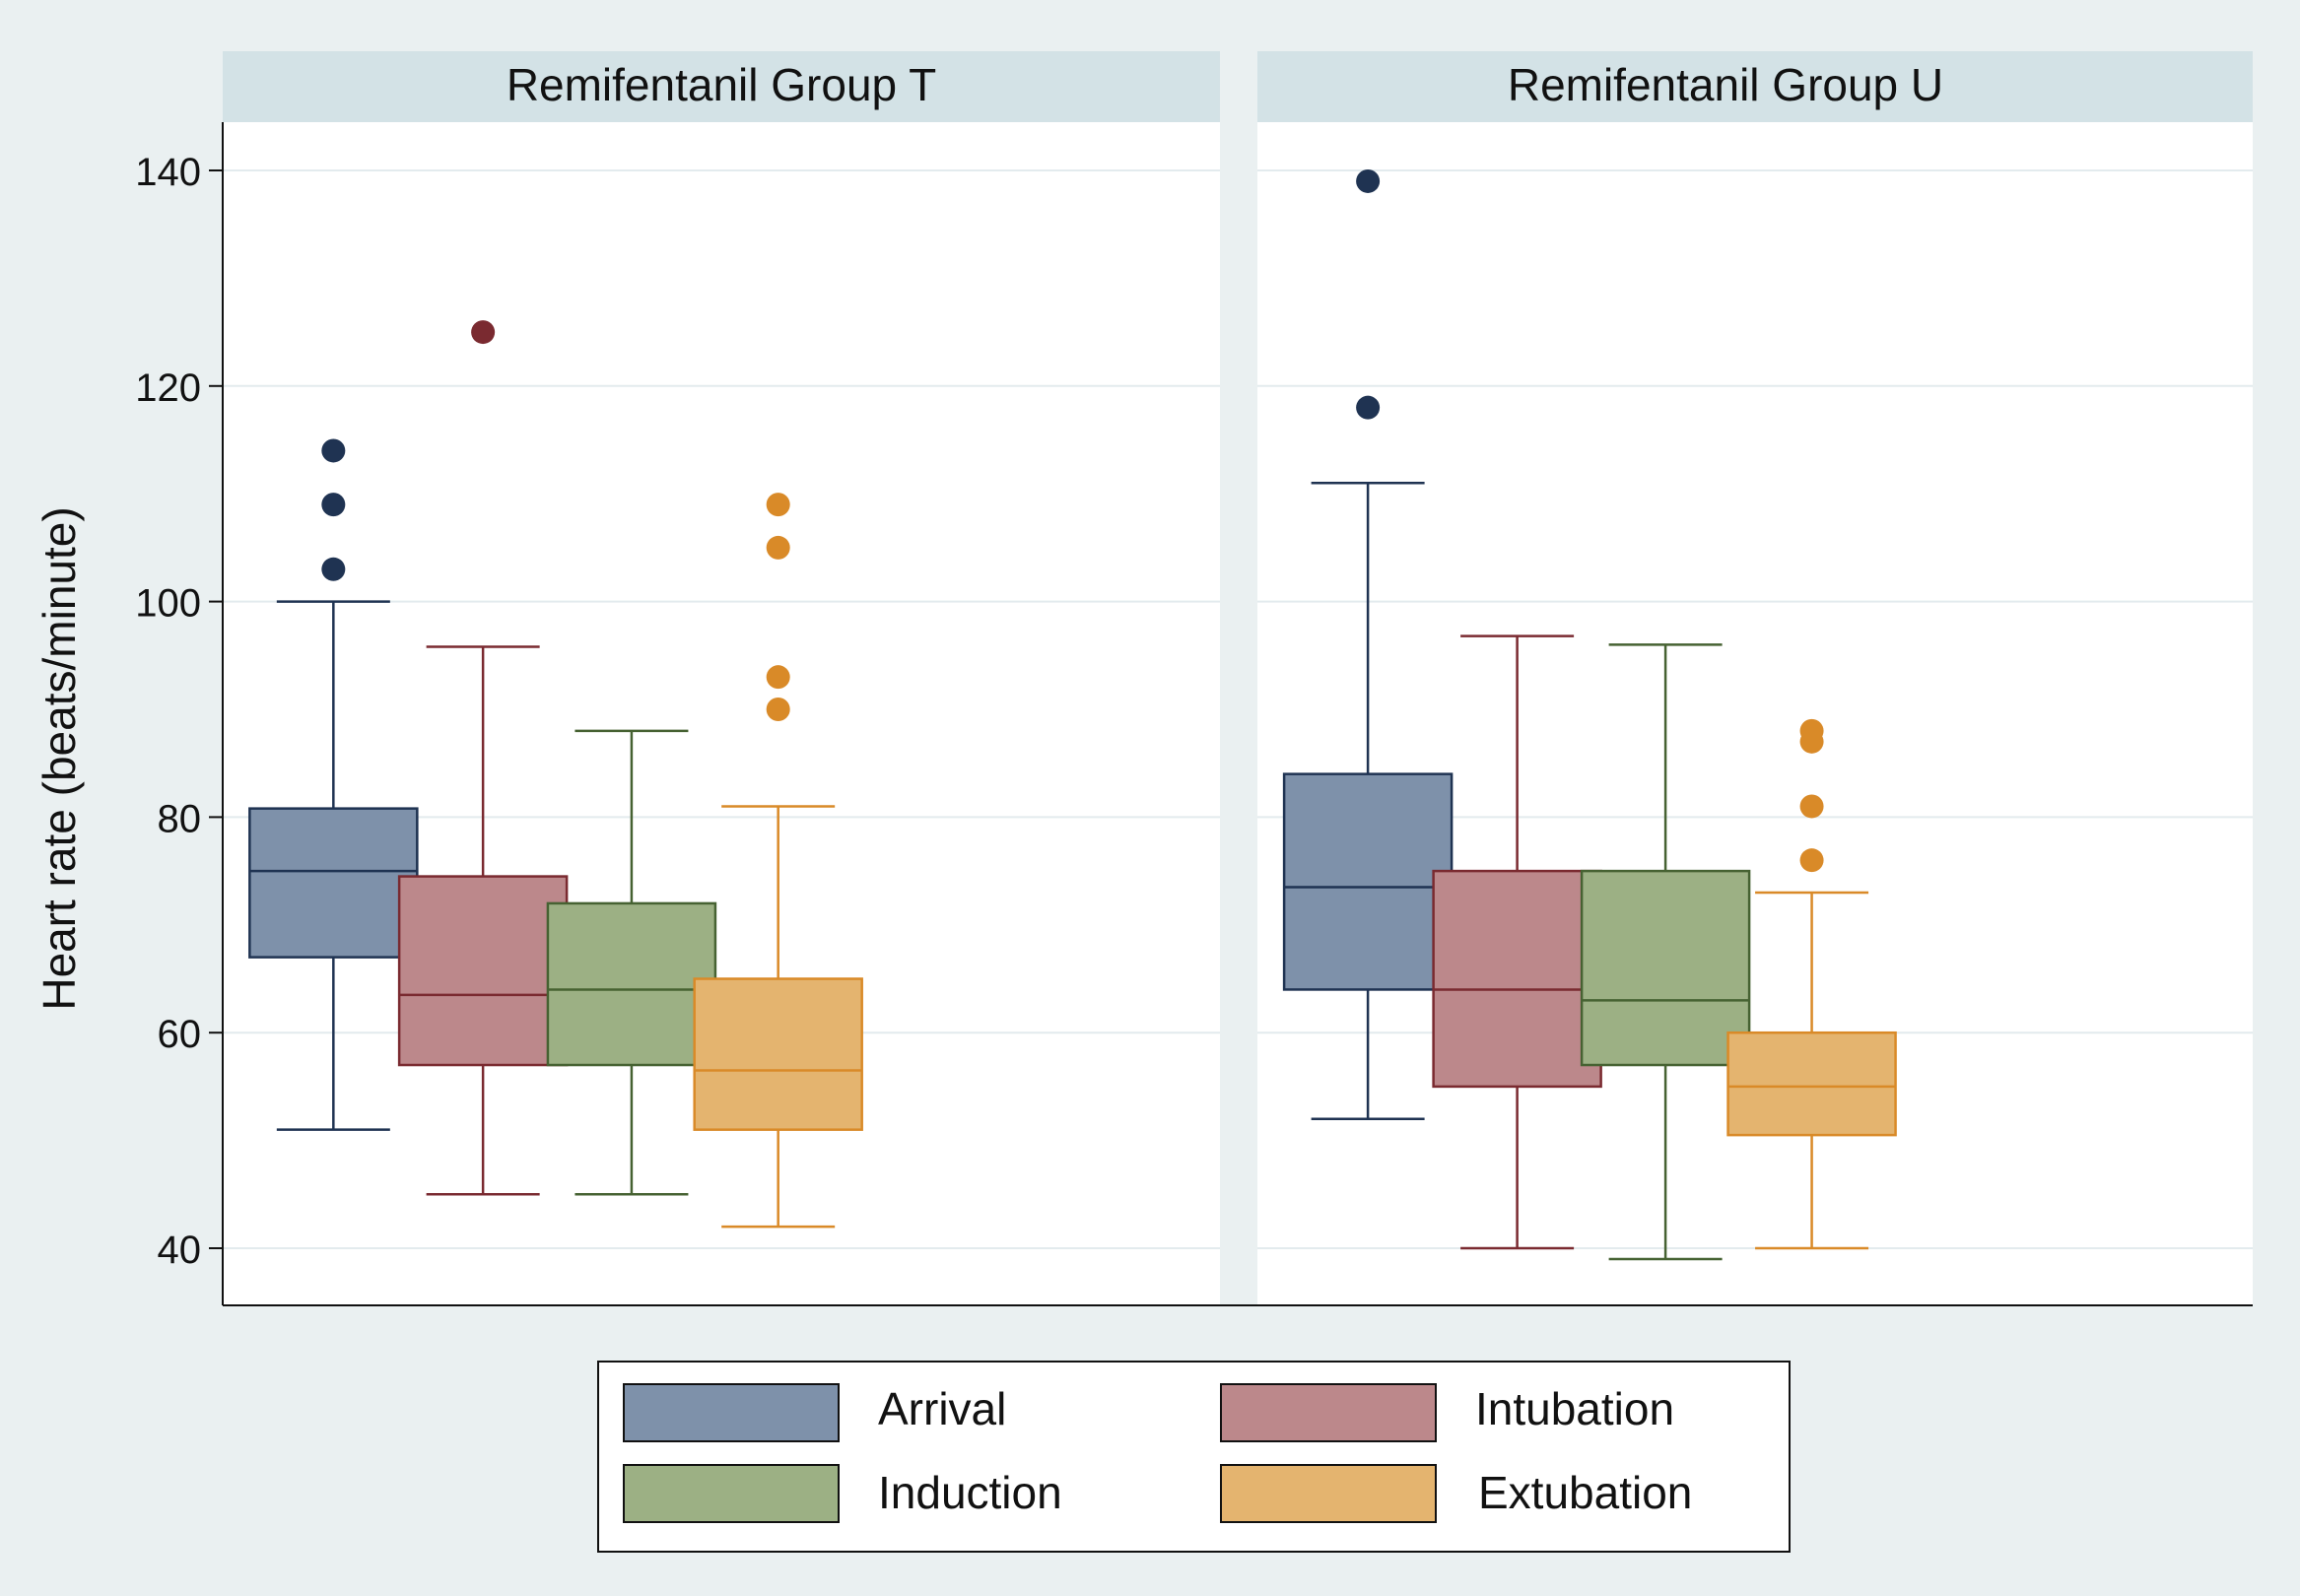  What do you see at coordinates (1194, 1457) in the screenshot?
I see `legend: Arrival Intubation Induction Extubation` at bounding box center [1194, 1457].